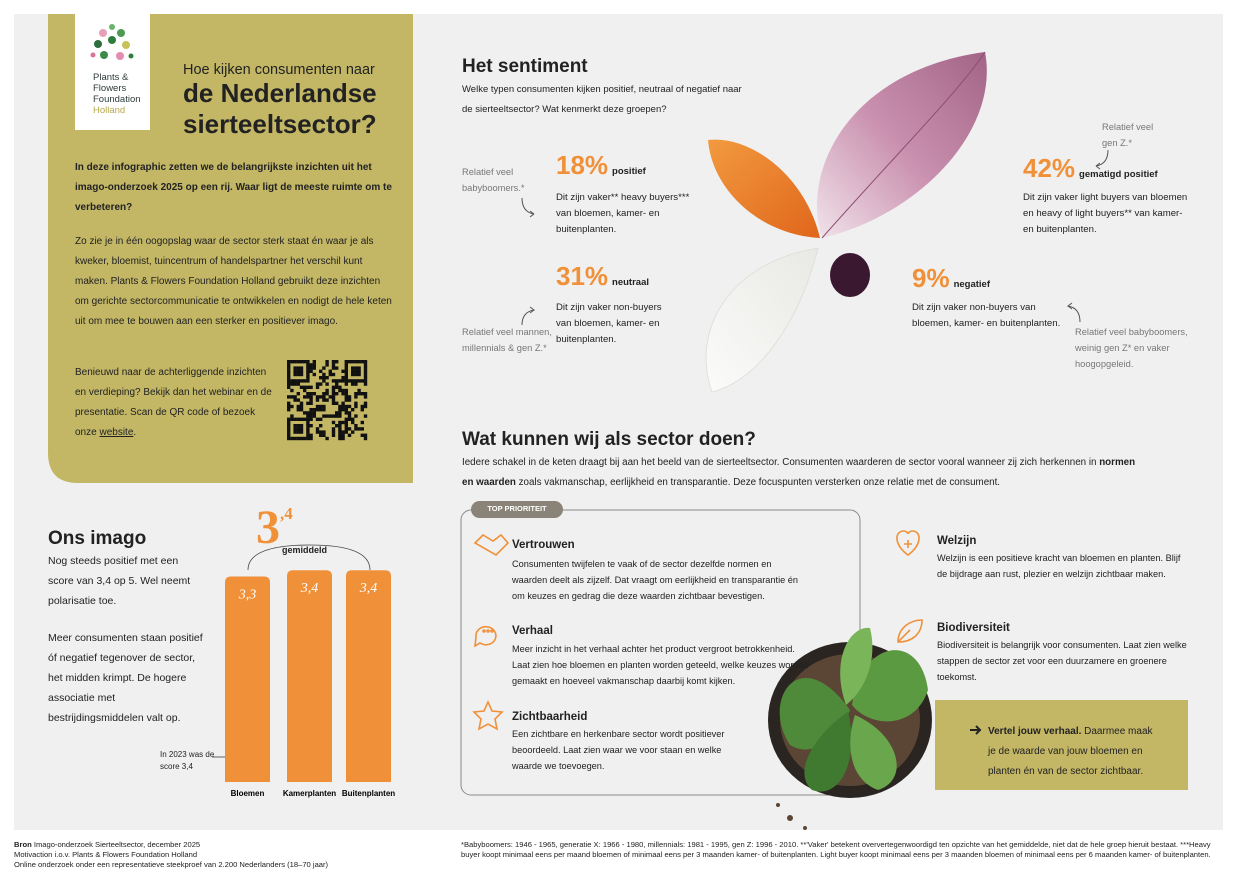 This screenshot has height=878, width=1239. Describe the element at coordinates (274, 527) in the screenshot. I see `average: 3,4` at that location.